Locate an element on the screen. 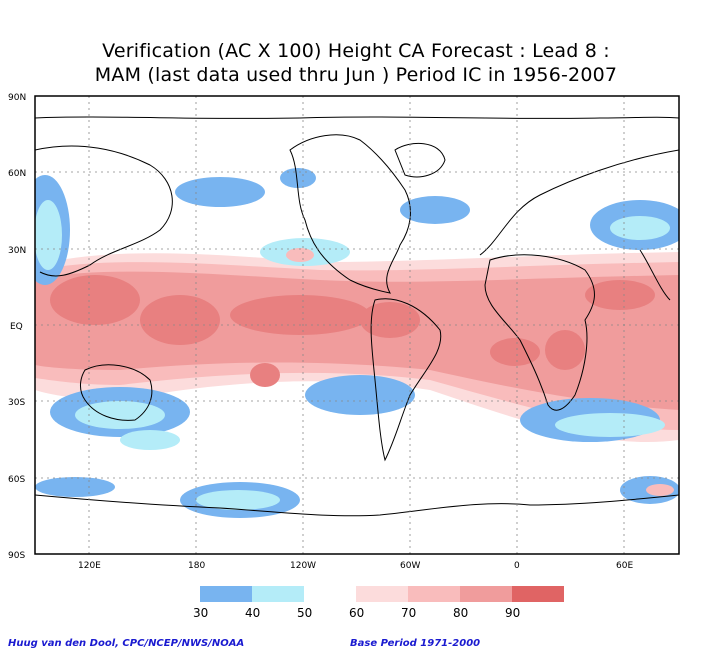 This screenshot has height=650, width=712. lon-label: 120W is located at coordinates (303, 566).